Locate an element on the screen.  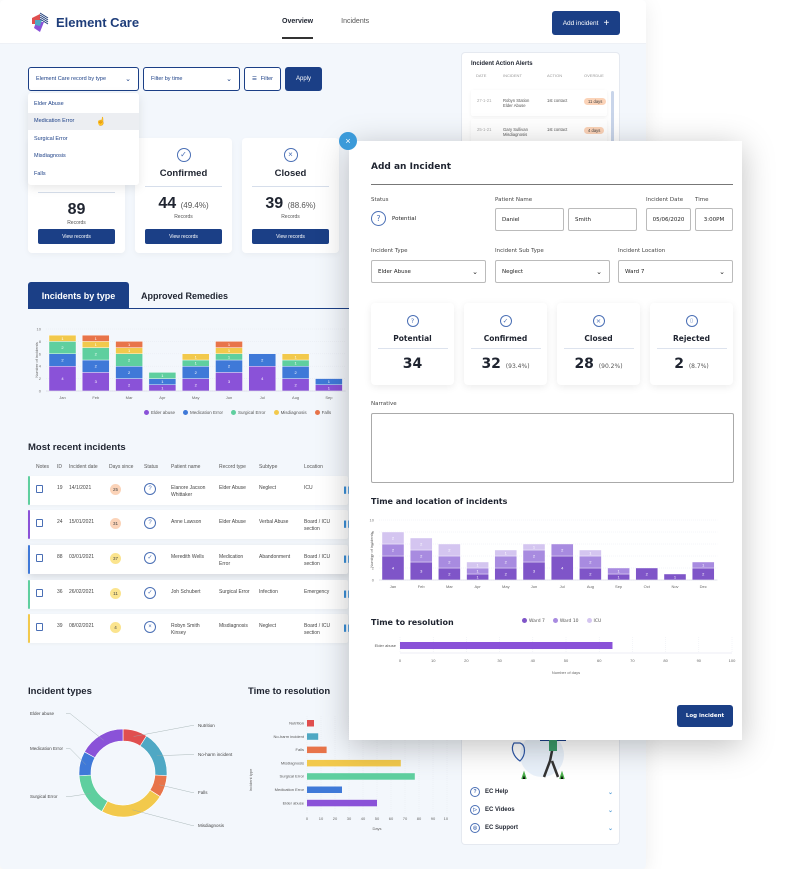
close-modal-button: × is located at coordinates (348, 141).